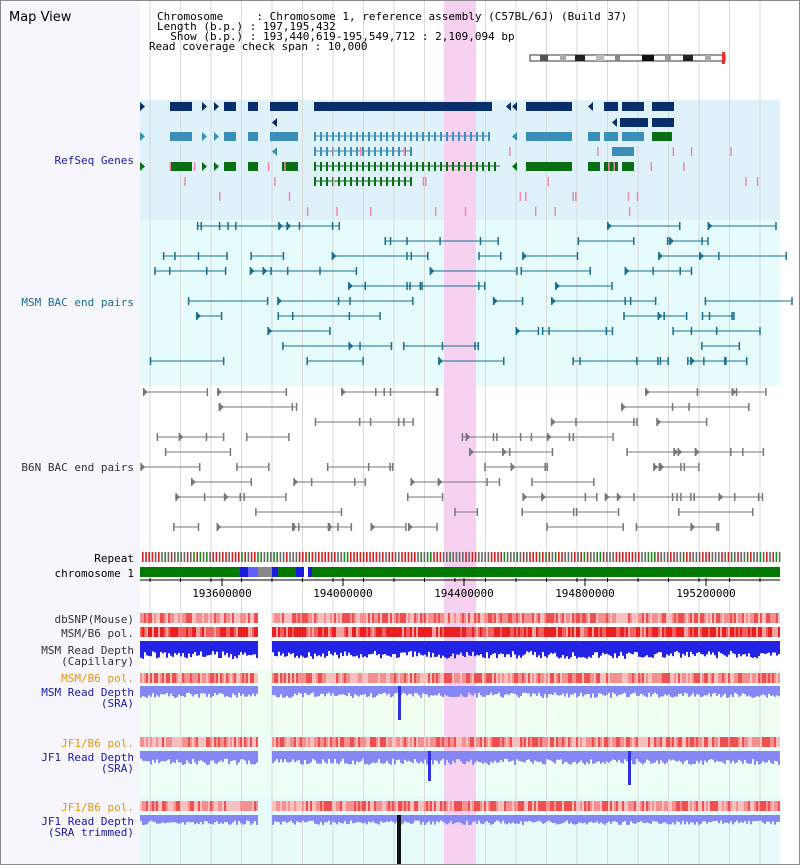 The height and width of the screenshot is (865, 800). What do you see at coordinates (87, 656) in the screenshot?
I see `track-label-msm-depth-cap: MSM Read Depth (Capillary)` at bounding box center [87, 656].